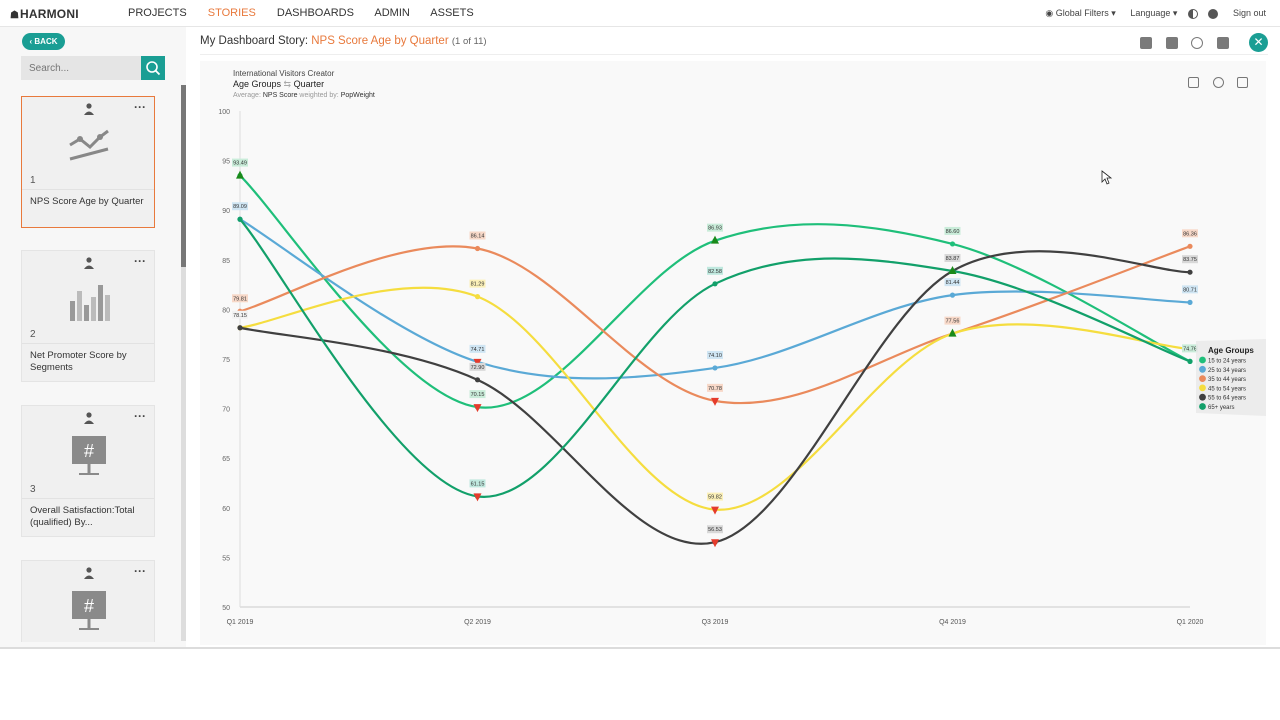  I want to click on x-tick-label: Q1 2020, so click(1190, 622).